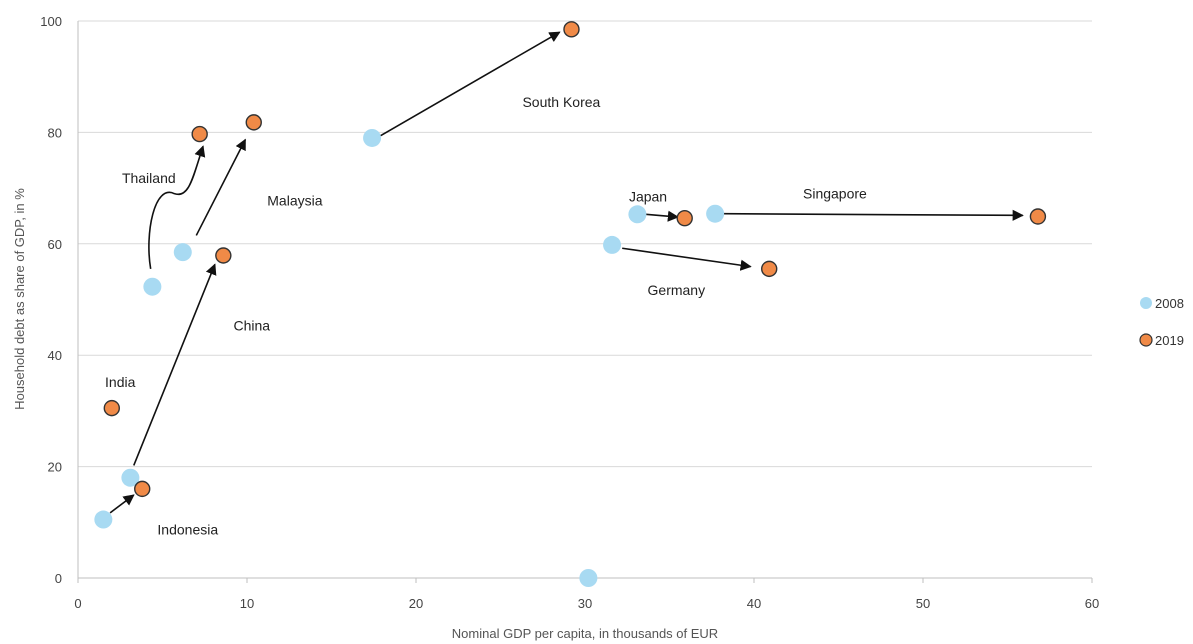 This screenshot has height=644, width=1193. Describe the element at coordinates (923, 603) in the screenshot. I see `x-tick-label: 50` at that location.